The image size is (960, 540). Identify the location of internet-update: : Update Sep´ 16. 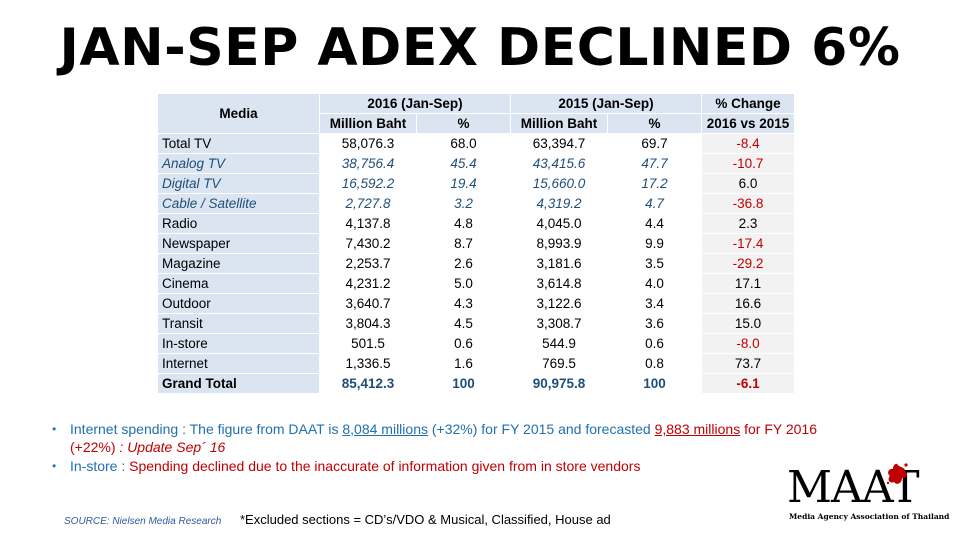
(172, 447).